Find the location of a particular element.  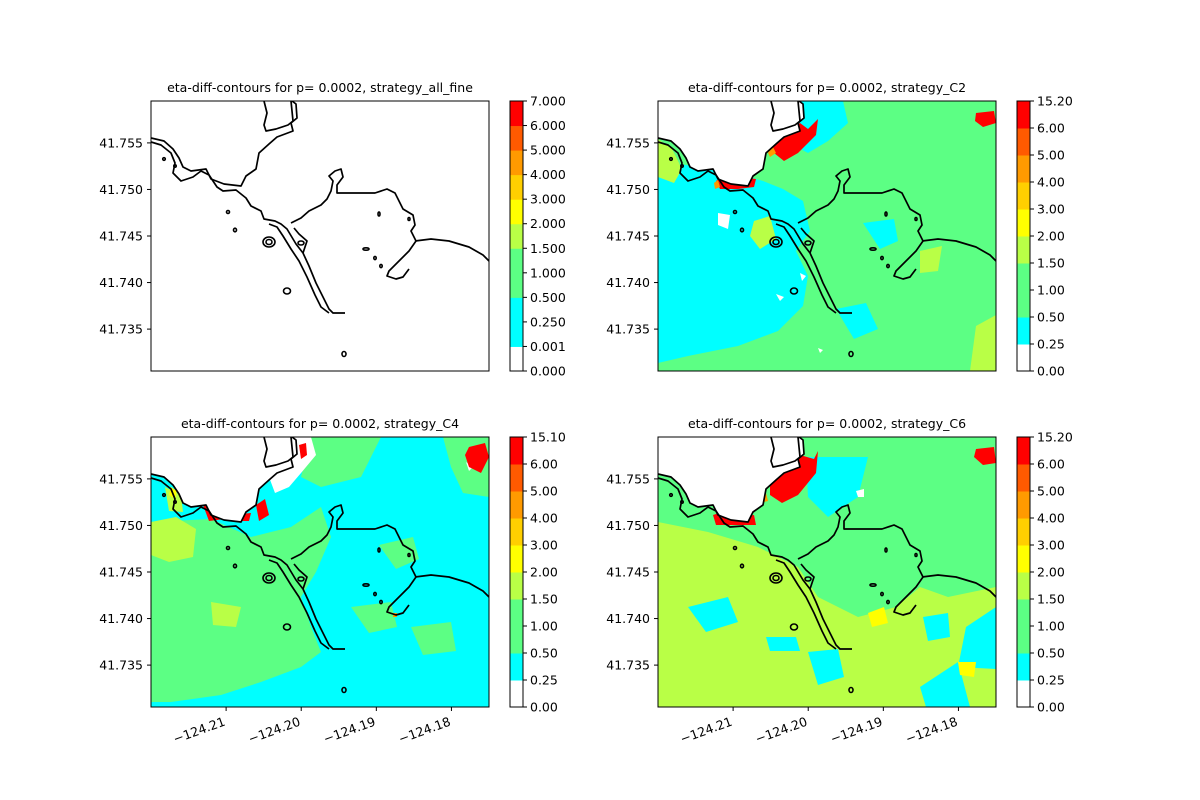

land-area is located at coordinates (224, 143).